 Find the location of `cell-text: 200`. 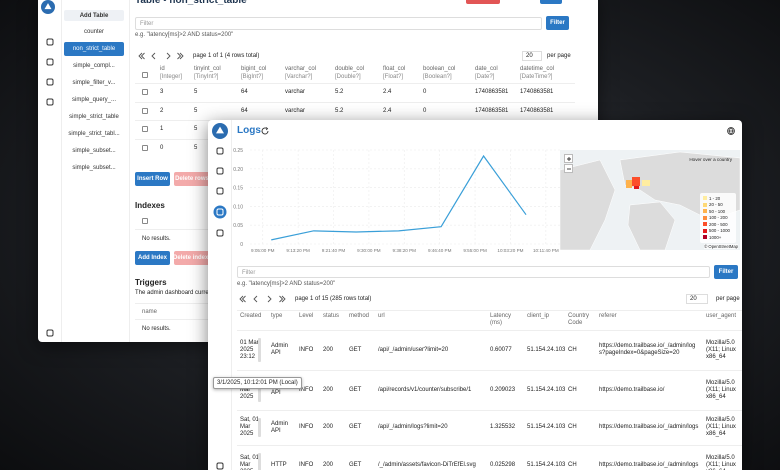

cell-text: 200 is located at coordinates (328, 464).